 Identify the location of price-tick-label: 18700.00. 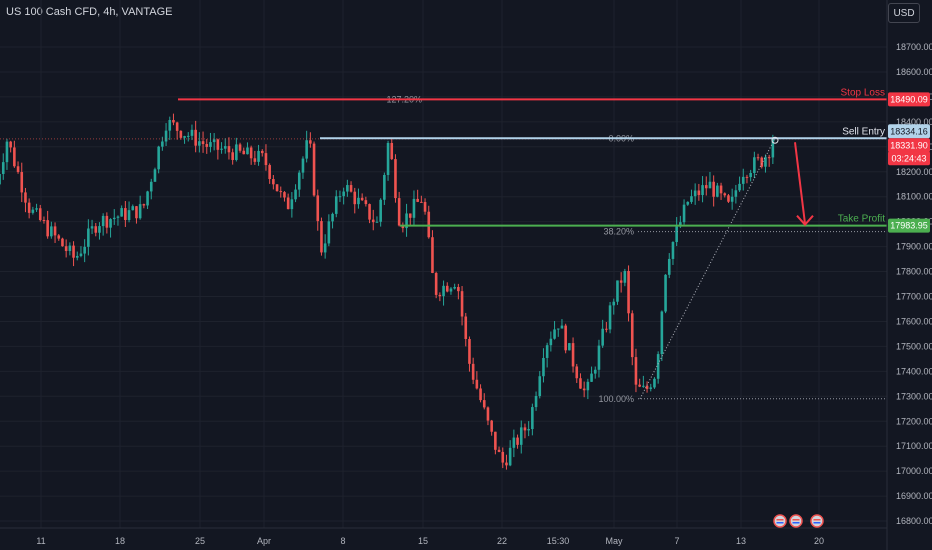
(914, 47).